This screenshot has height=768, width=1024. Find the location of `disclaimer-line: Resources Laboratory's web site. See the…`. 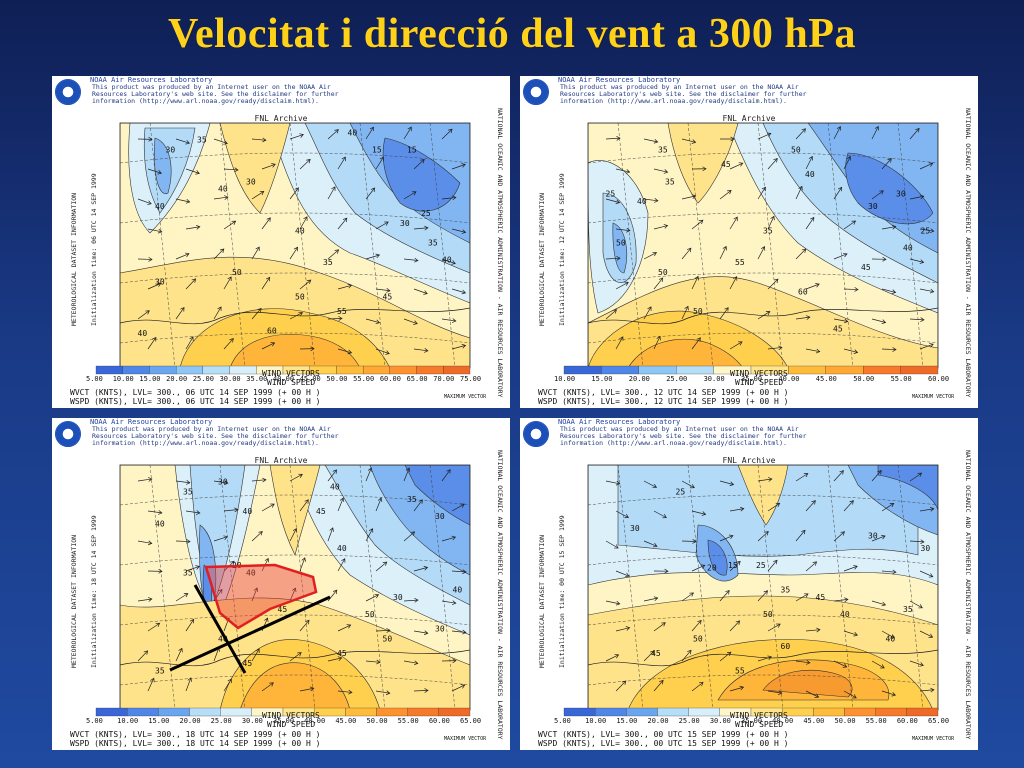

disclaimer-line: Resources Laboratory's web site. See the… is located at coordinates (215, 436).